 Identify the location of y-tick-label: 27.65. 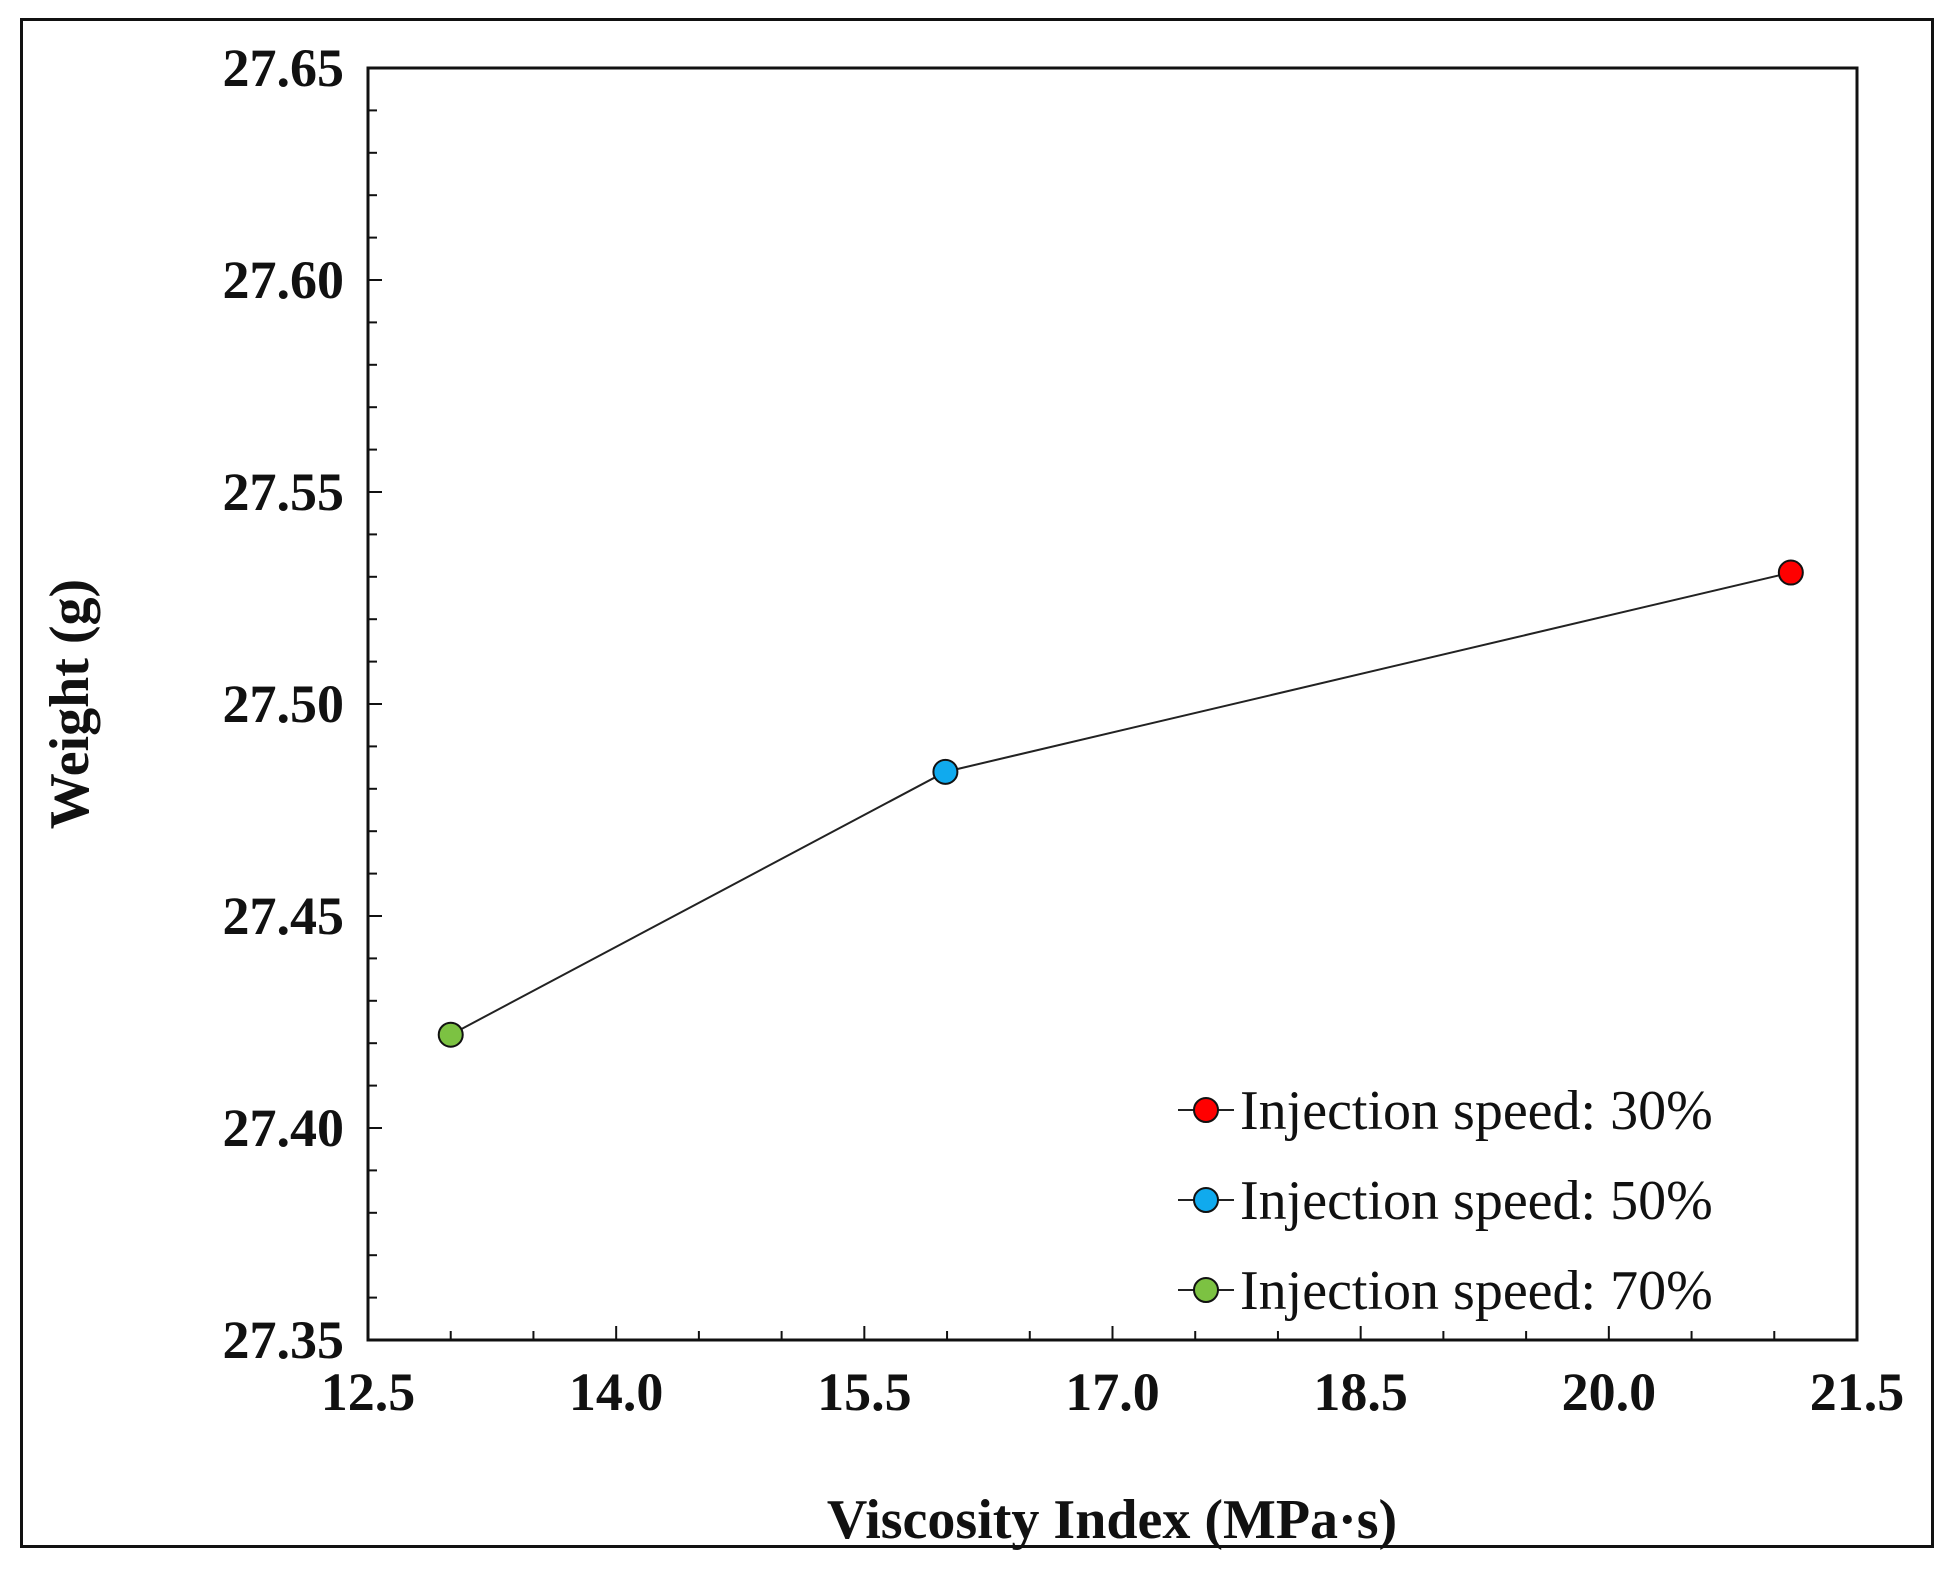
(284, 68).